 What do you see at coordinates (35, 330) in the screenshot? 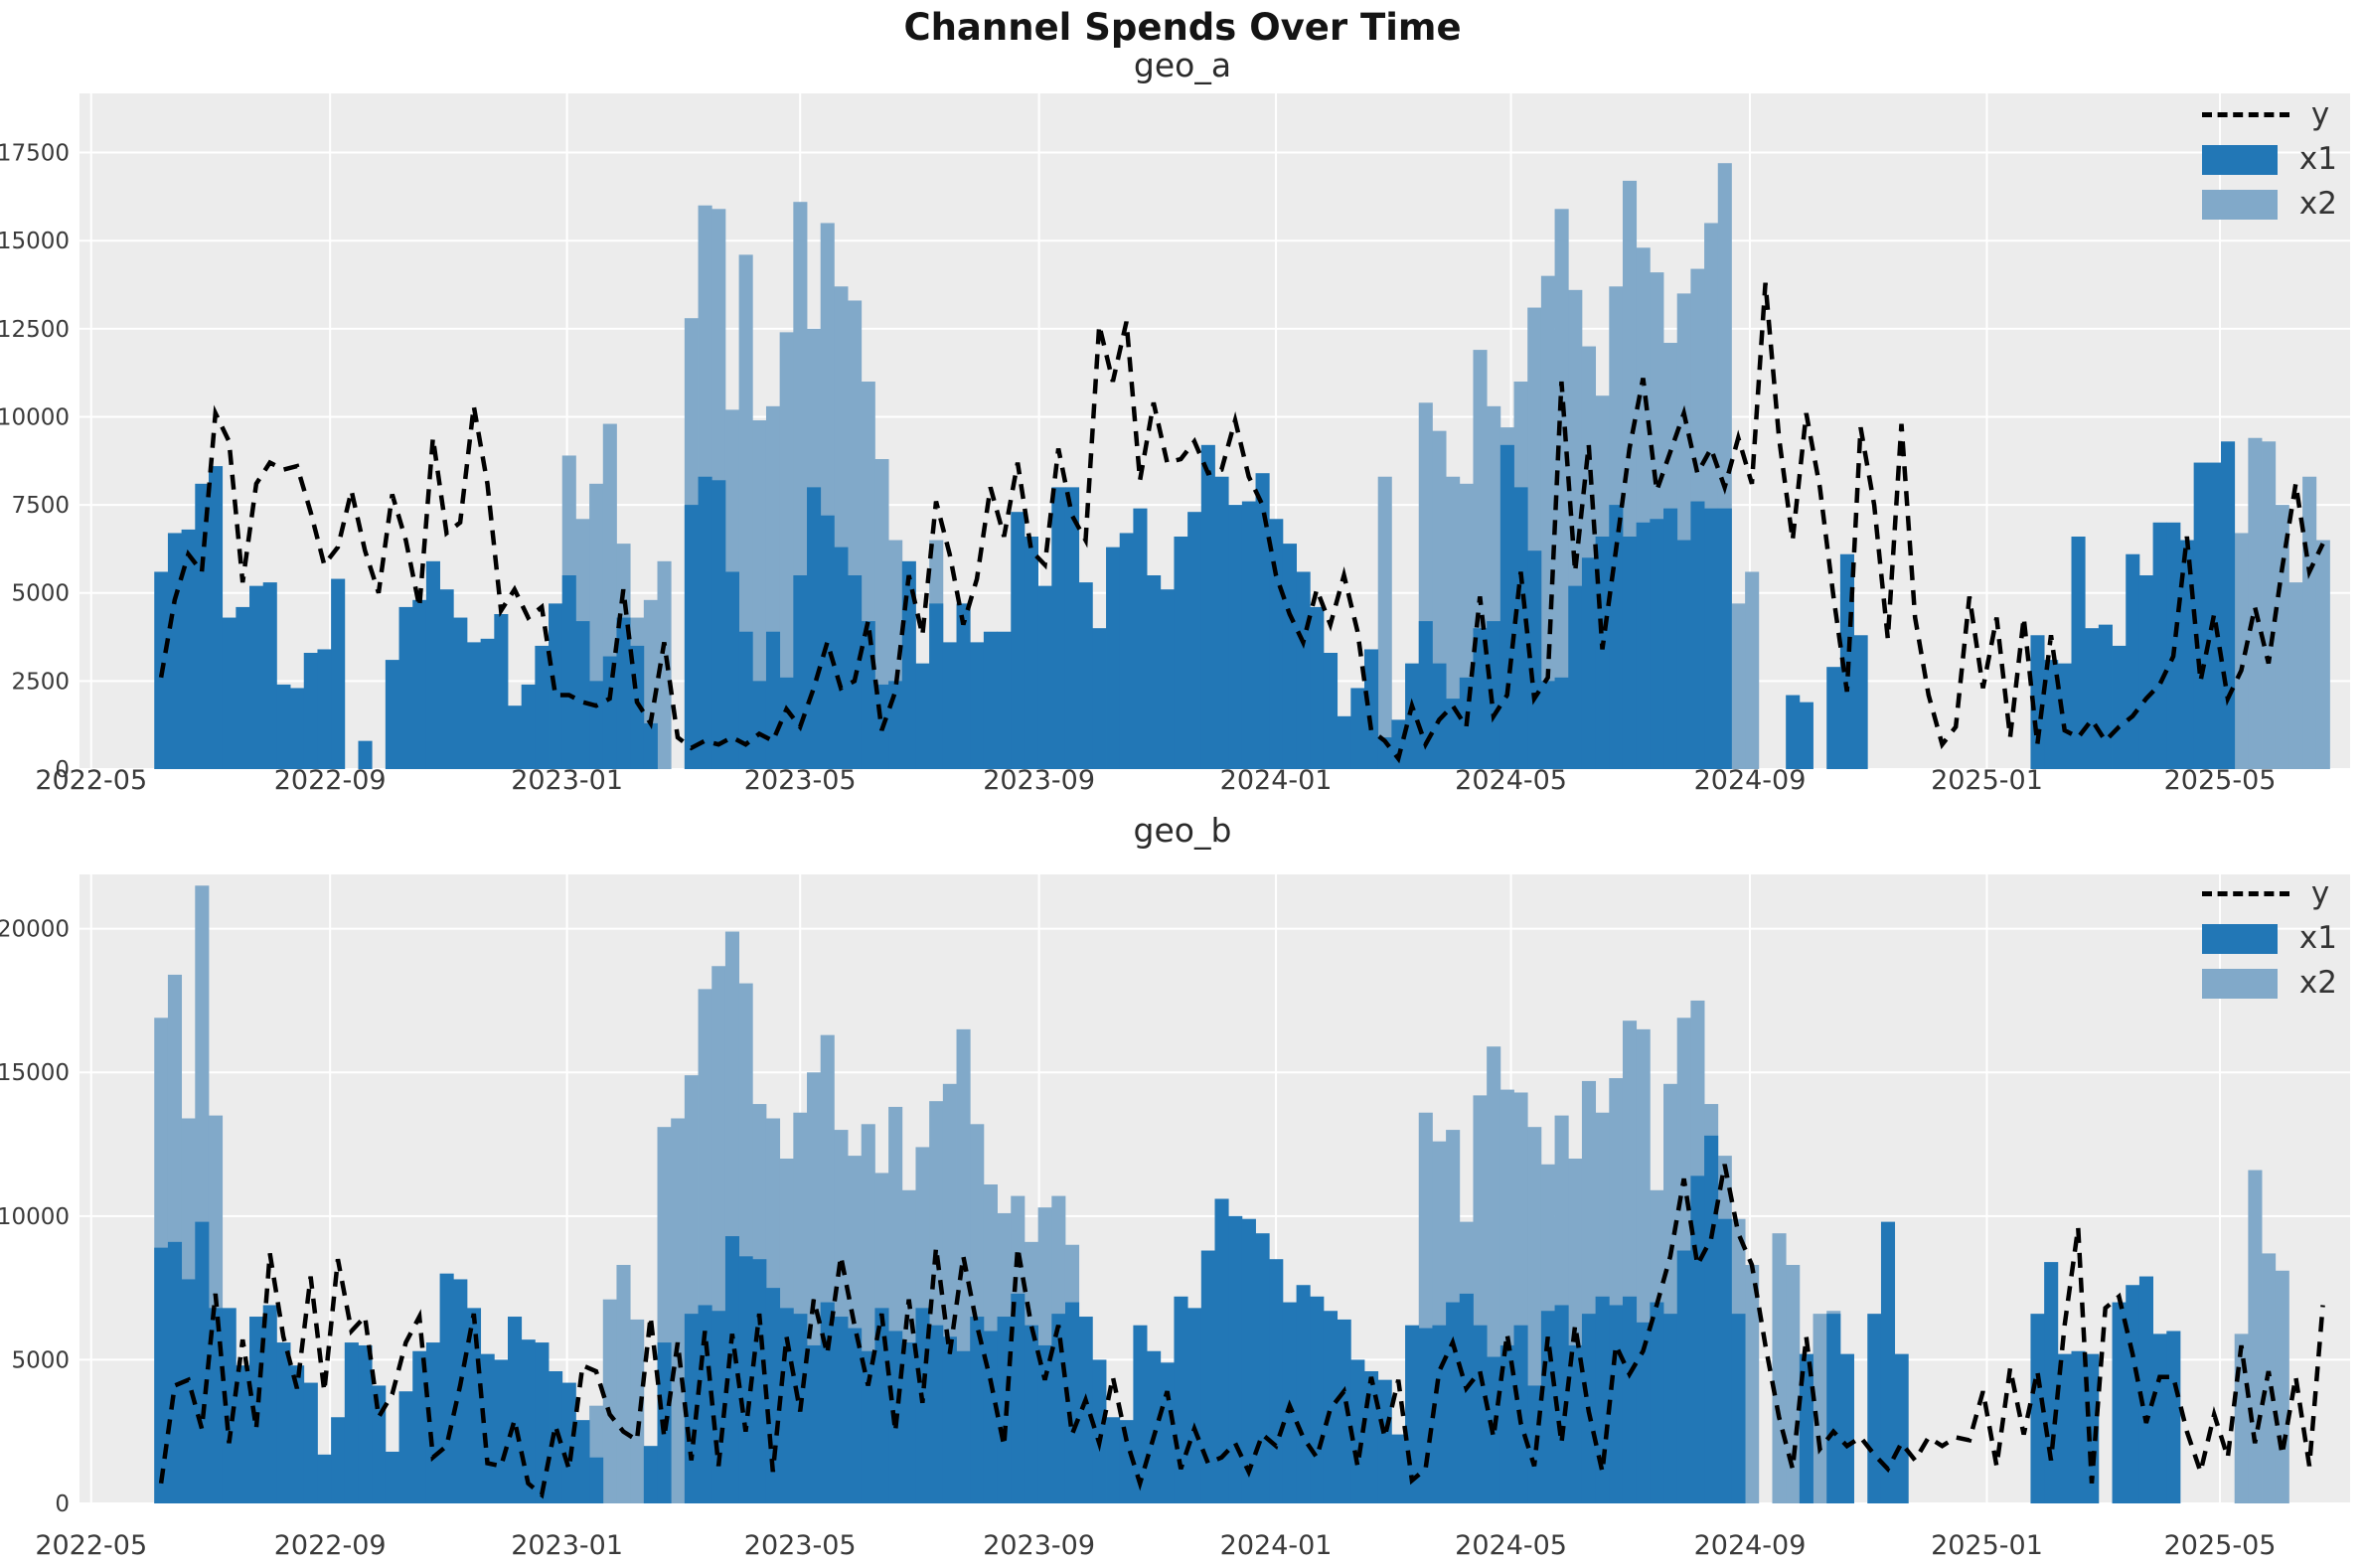
I see `svg-text: 12500` at bounding box center [35, 330].